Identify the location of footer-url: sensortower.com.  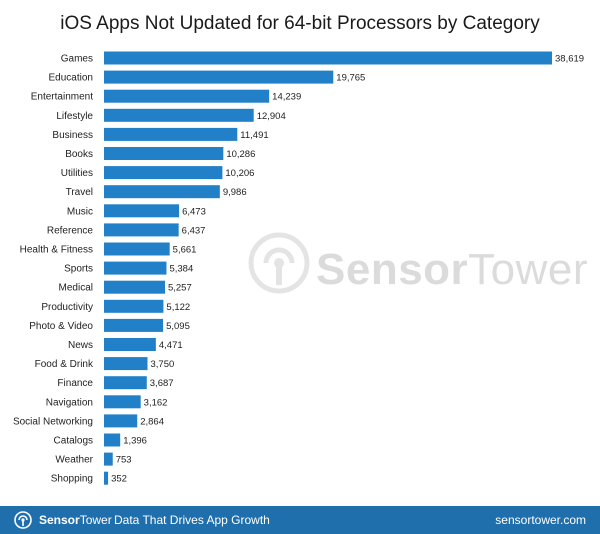
(540, 520).